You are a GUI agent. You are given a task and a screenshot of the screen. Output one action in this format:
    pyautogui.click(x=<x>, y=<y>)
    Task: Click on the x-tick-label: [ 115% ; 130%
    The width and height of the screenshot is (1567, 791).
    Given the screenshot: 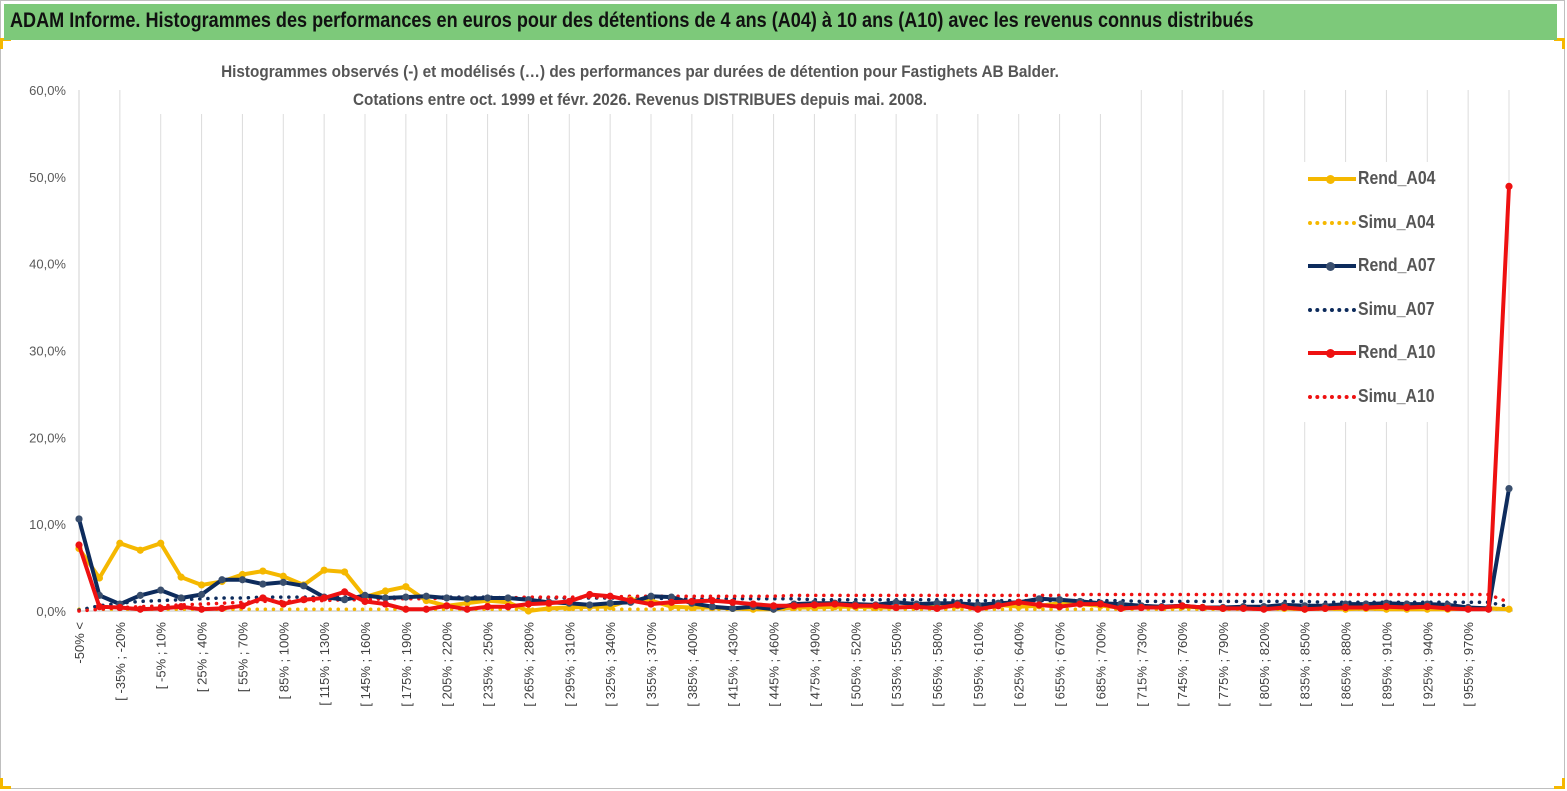 What is the action you would take?
    pyautogui.click(x=324, y=664)
    